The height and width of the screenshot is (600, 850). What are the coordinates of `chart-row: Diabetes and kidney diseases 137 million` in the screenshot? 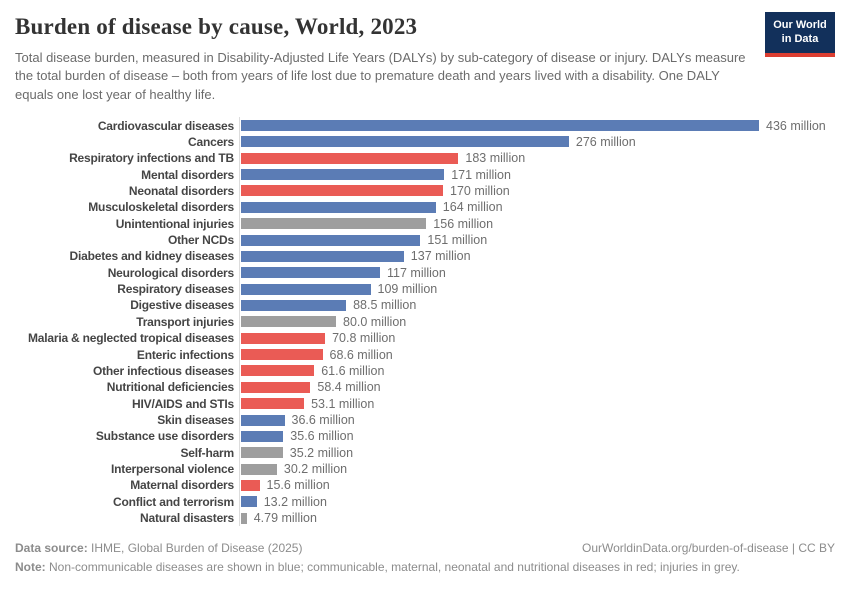 It's located at (425, 256).